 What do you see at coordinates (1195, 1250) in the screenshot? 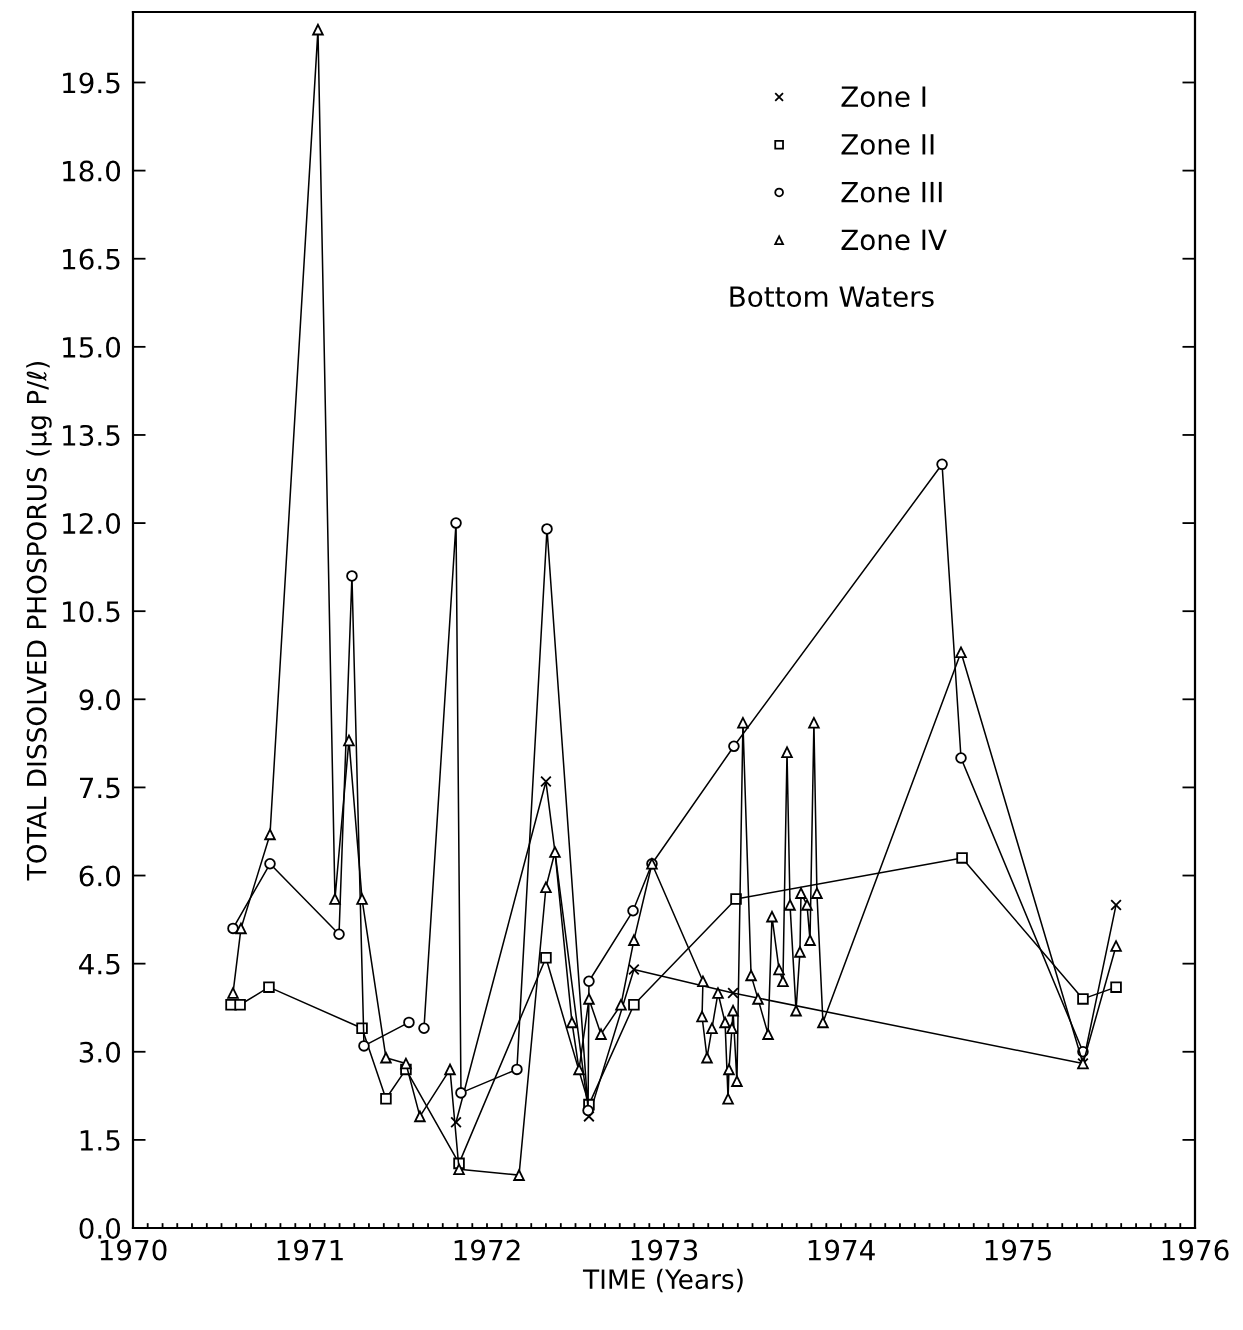
I see `x-tick-label: 1976` at bounding box center [1195, 1250].